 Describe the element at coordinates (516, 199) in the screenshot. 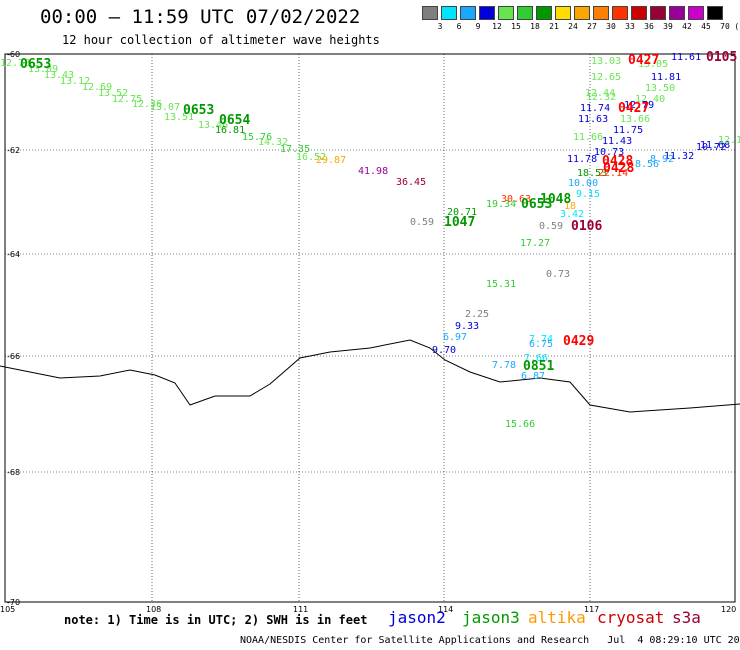

I see `wave-height-value: 30.63` at that location.